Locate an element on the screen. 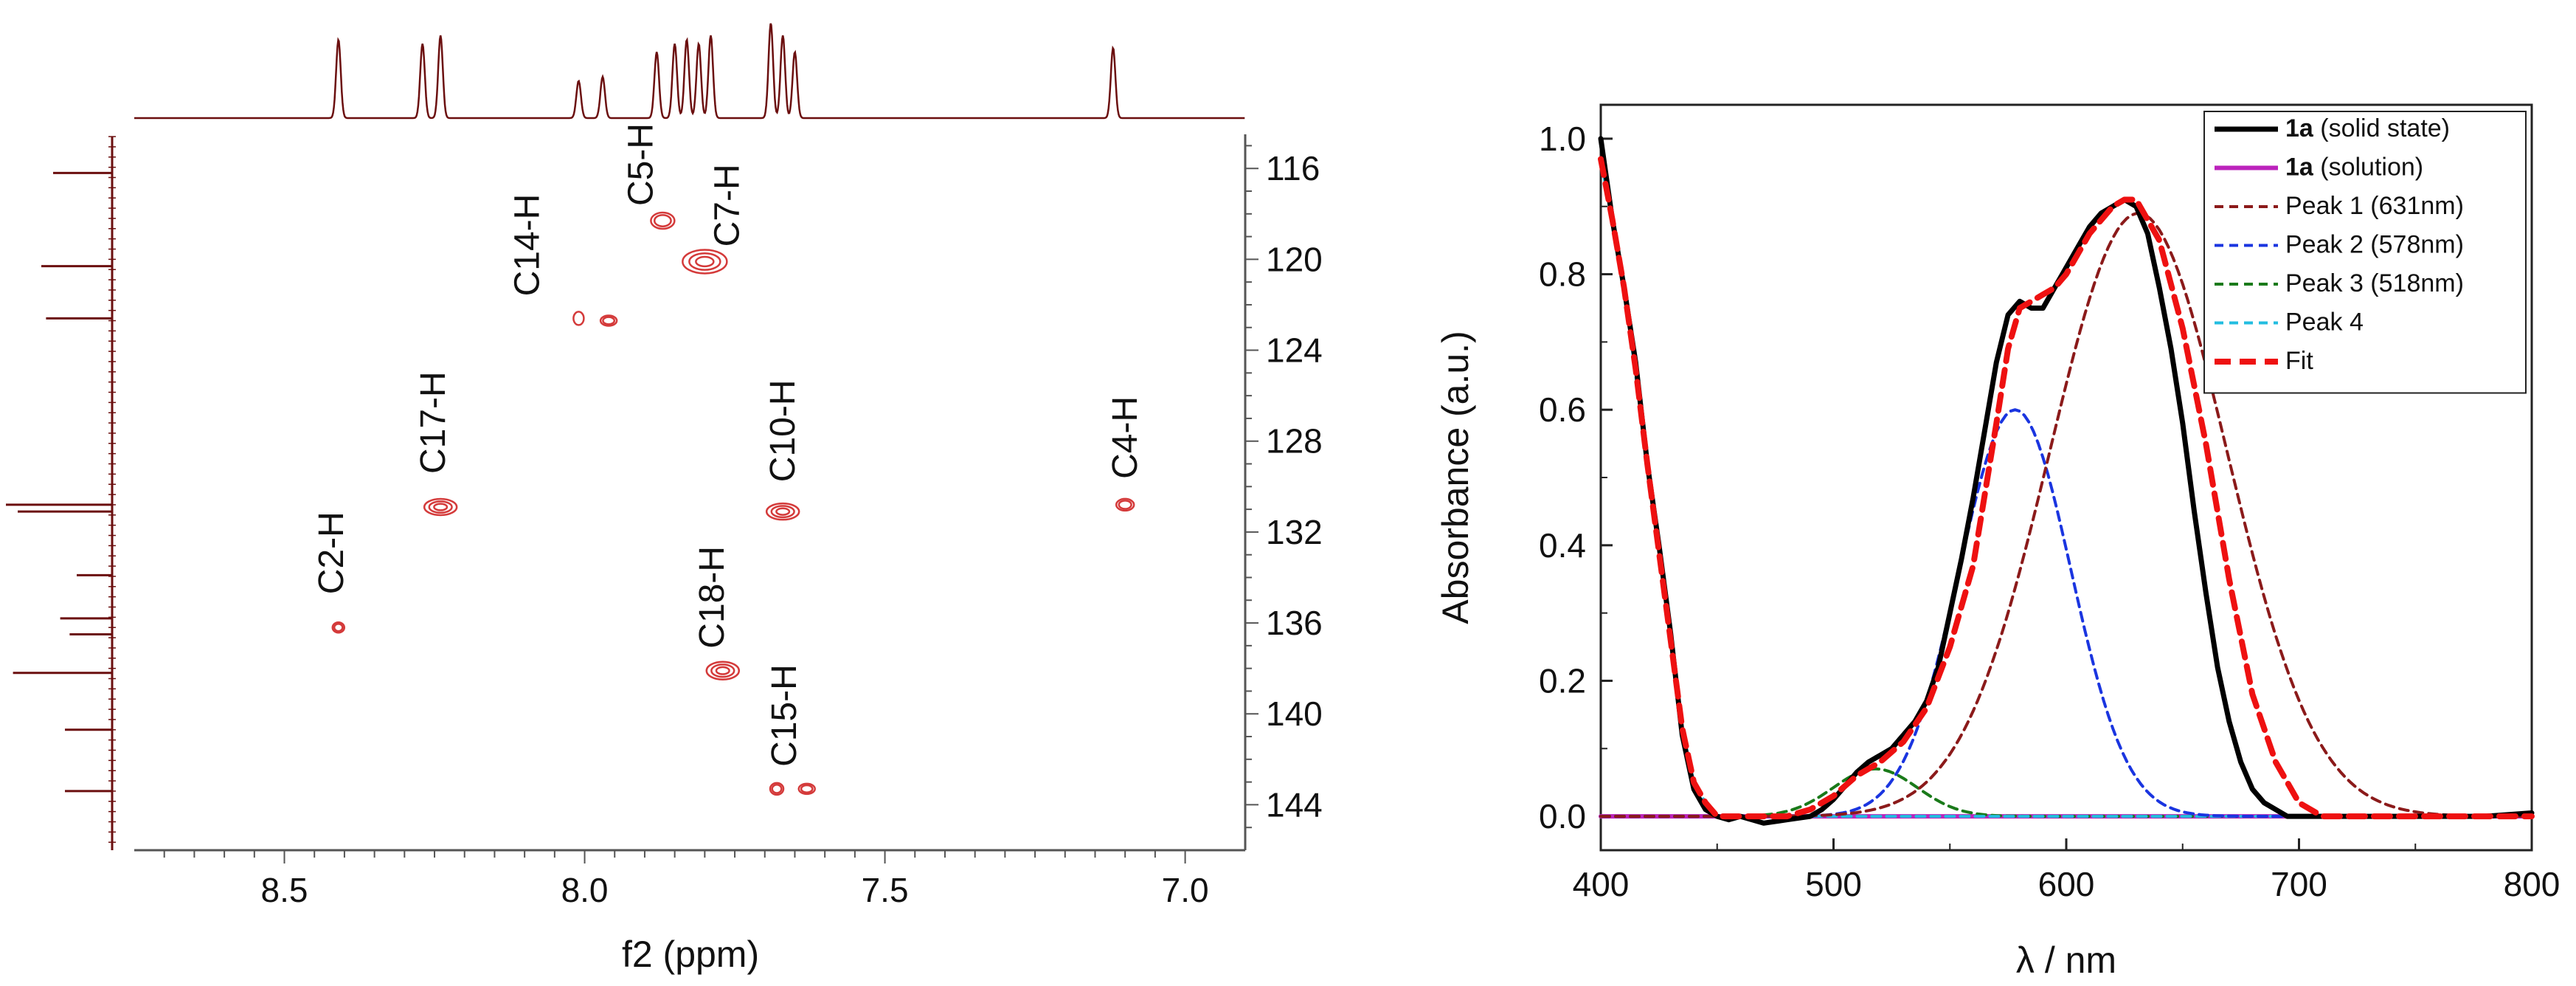 This screenshot has height=986, width=2576. legend-label-peak4: Peak 4 is located at coordinates (2325, 322).